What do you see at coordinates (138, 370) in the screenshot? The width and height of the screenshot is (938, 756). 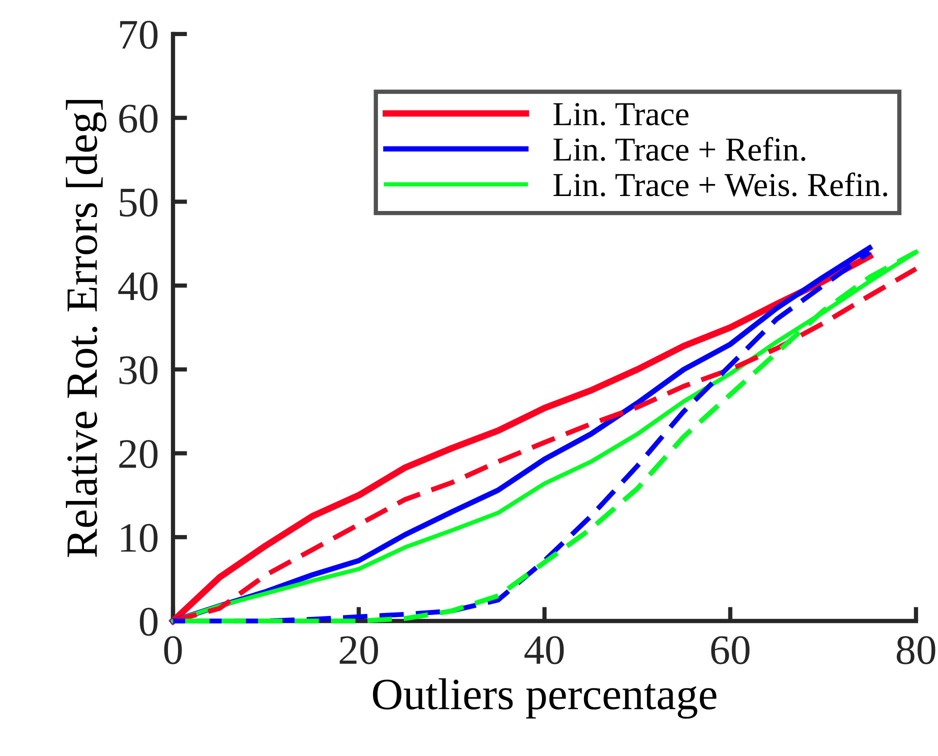 I see `y-tick-label: 30` at bounding box center [138, 370].